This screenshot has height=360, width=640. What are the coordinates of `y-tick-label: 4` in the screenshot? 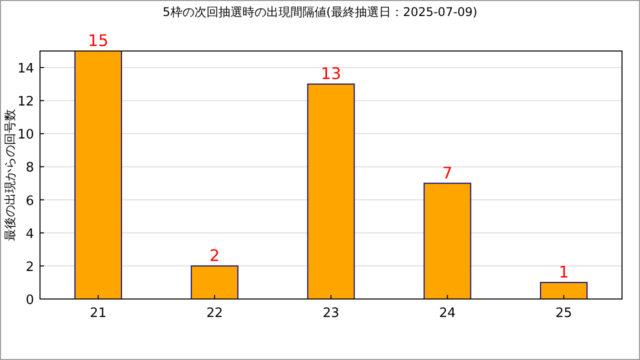 It's located at (30, 234).